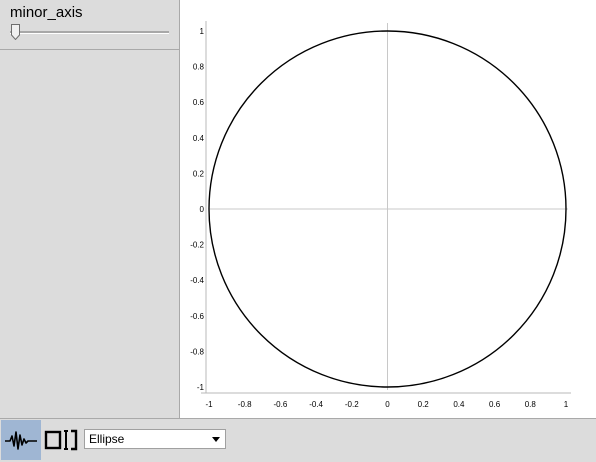  What do you see at coordinates (155, 439) in the screenshot?
I see `shape-select: Ellipse` at bounding box center [155, 439].